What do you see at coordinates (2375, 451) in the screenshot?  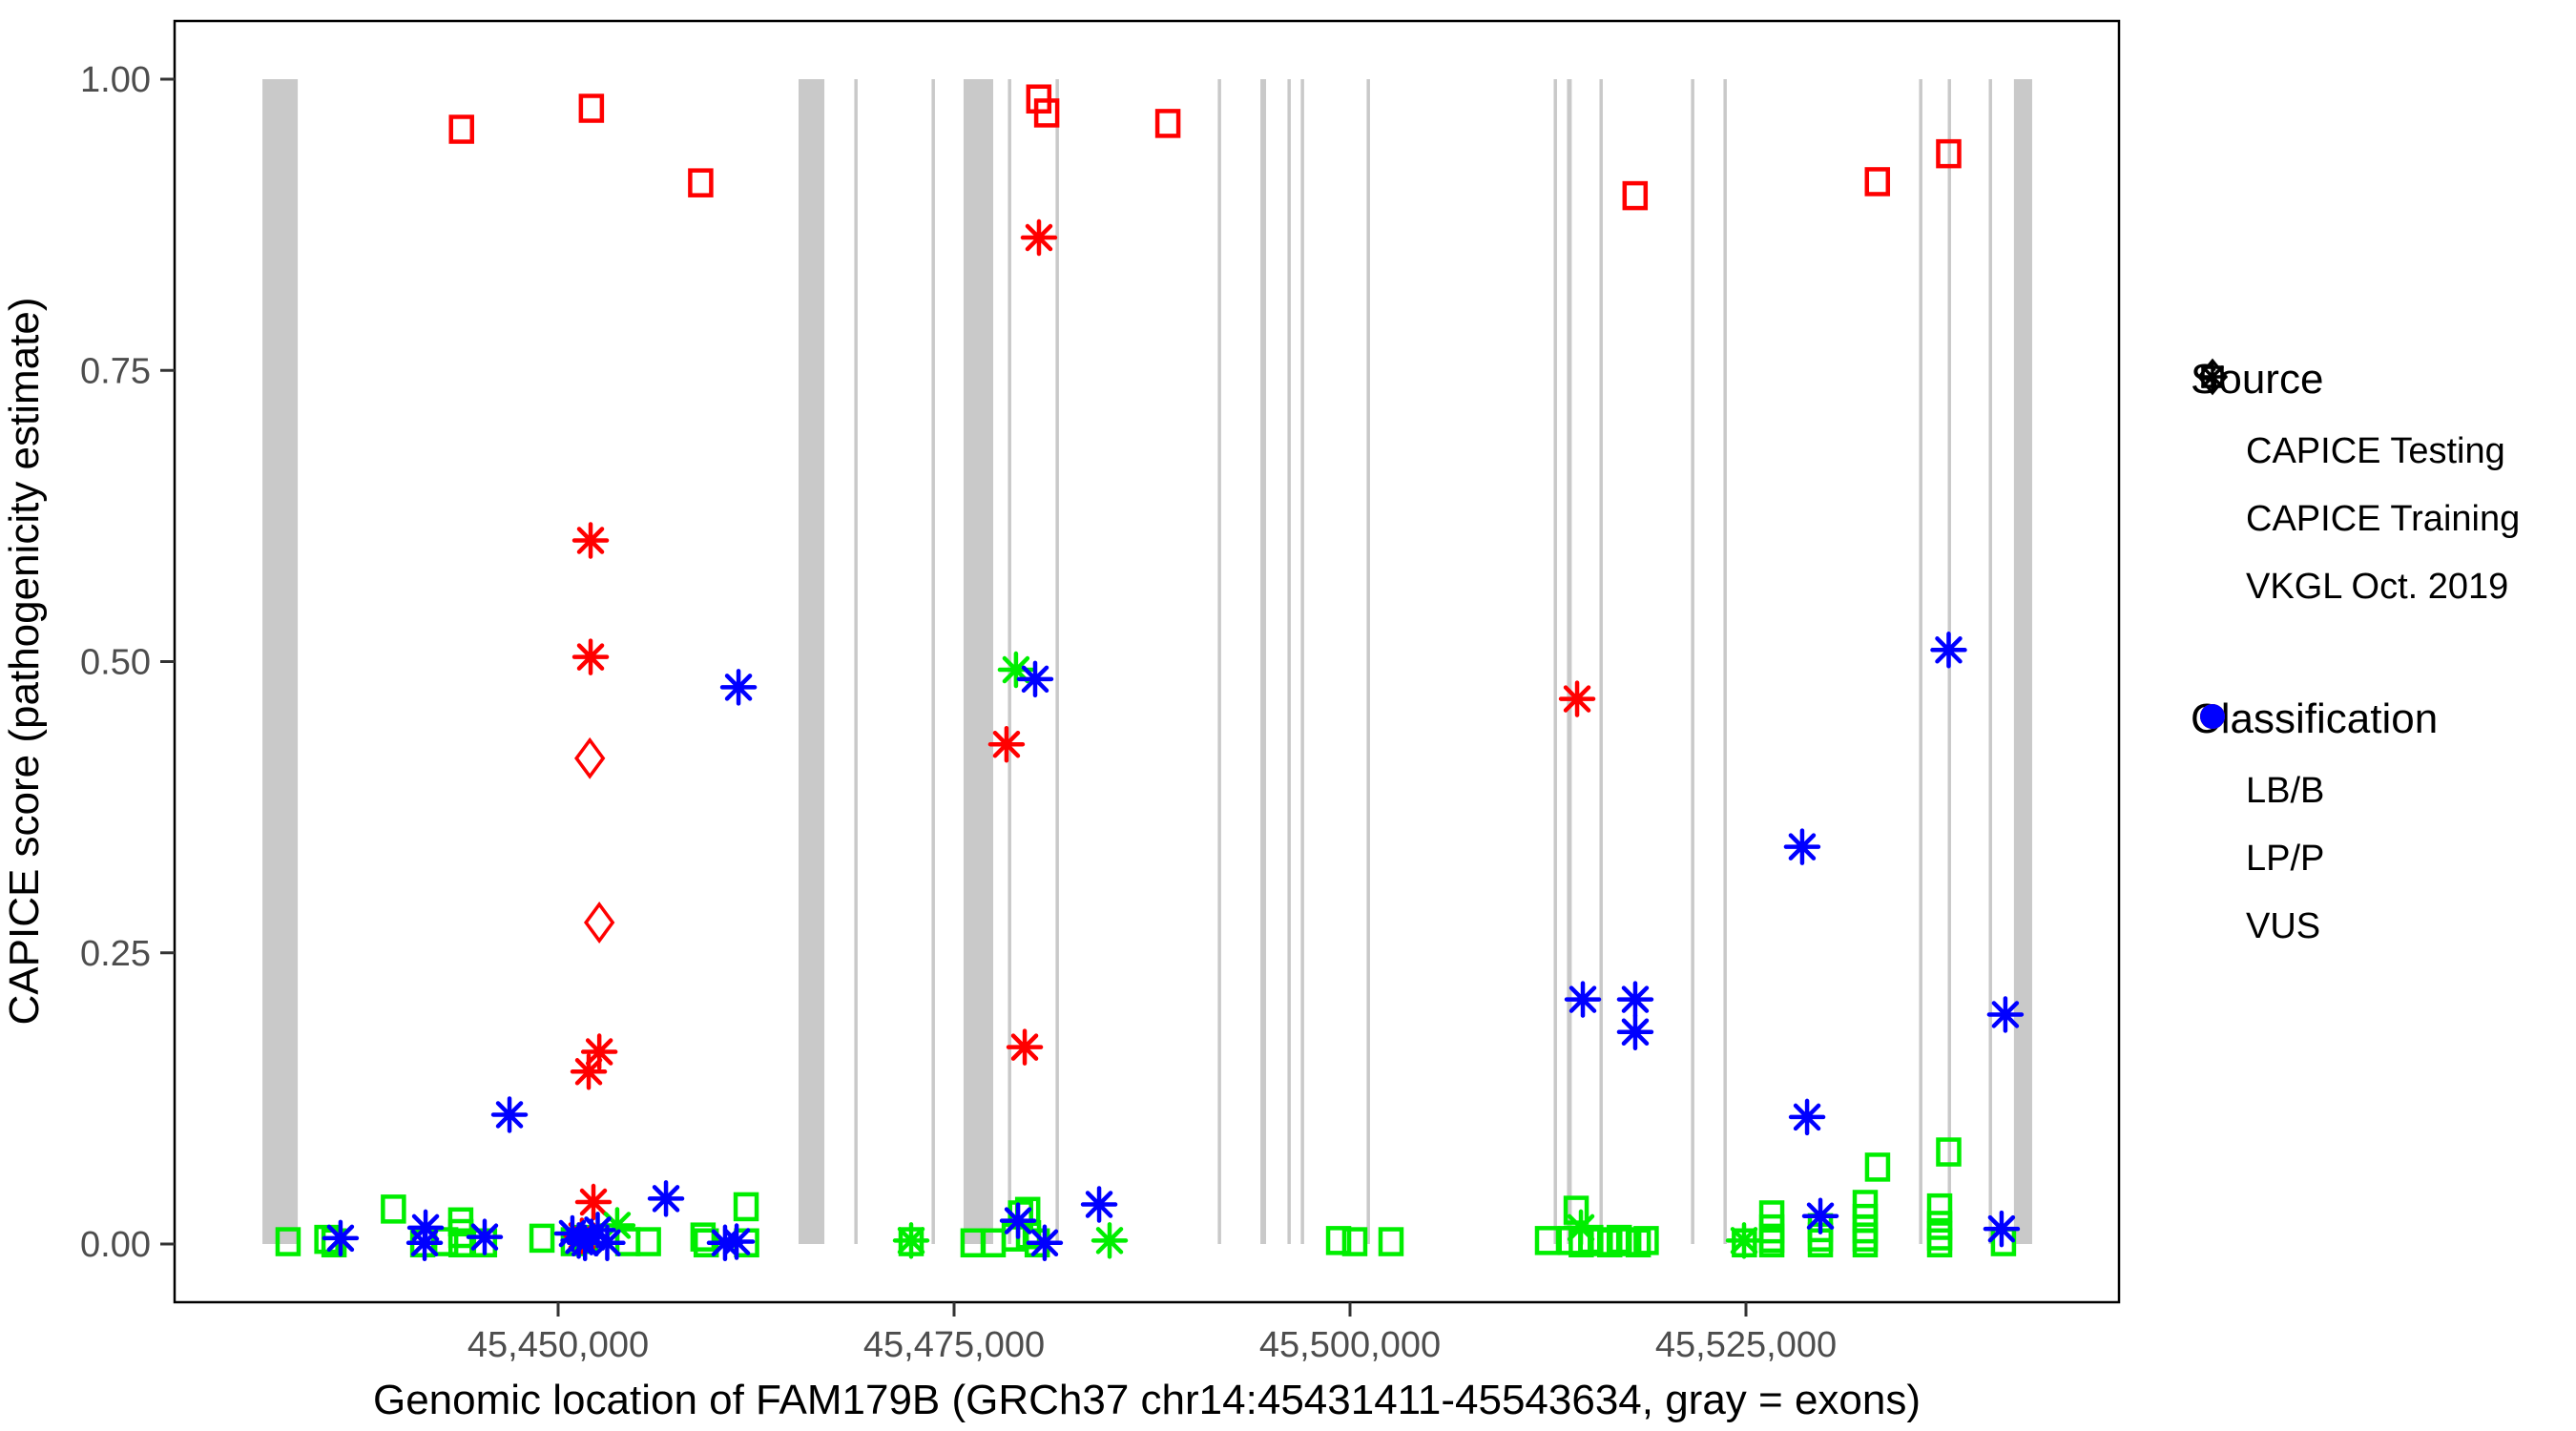 I see `legend-item-label: CAPICE Testing` at bounding box center [2375, 451].